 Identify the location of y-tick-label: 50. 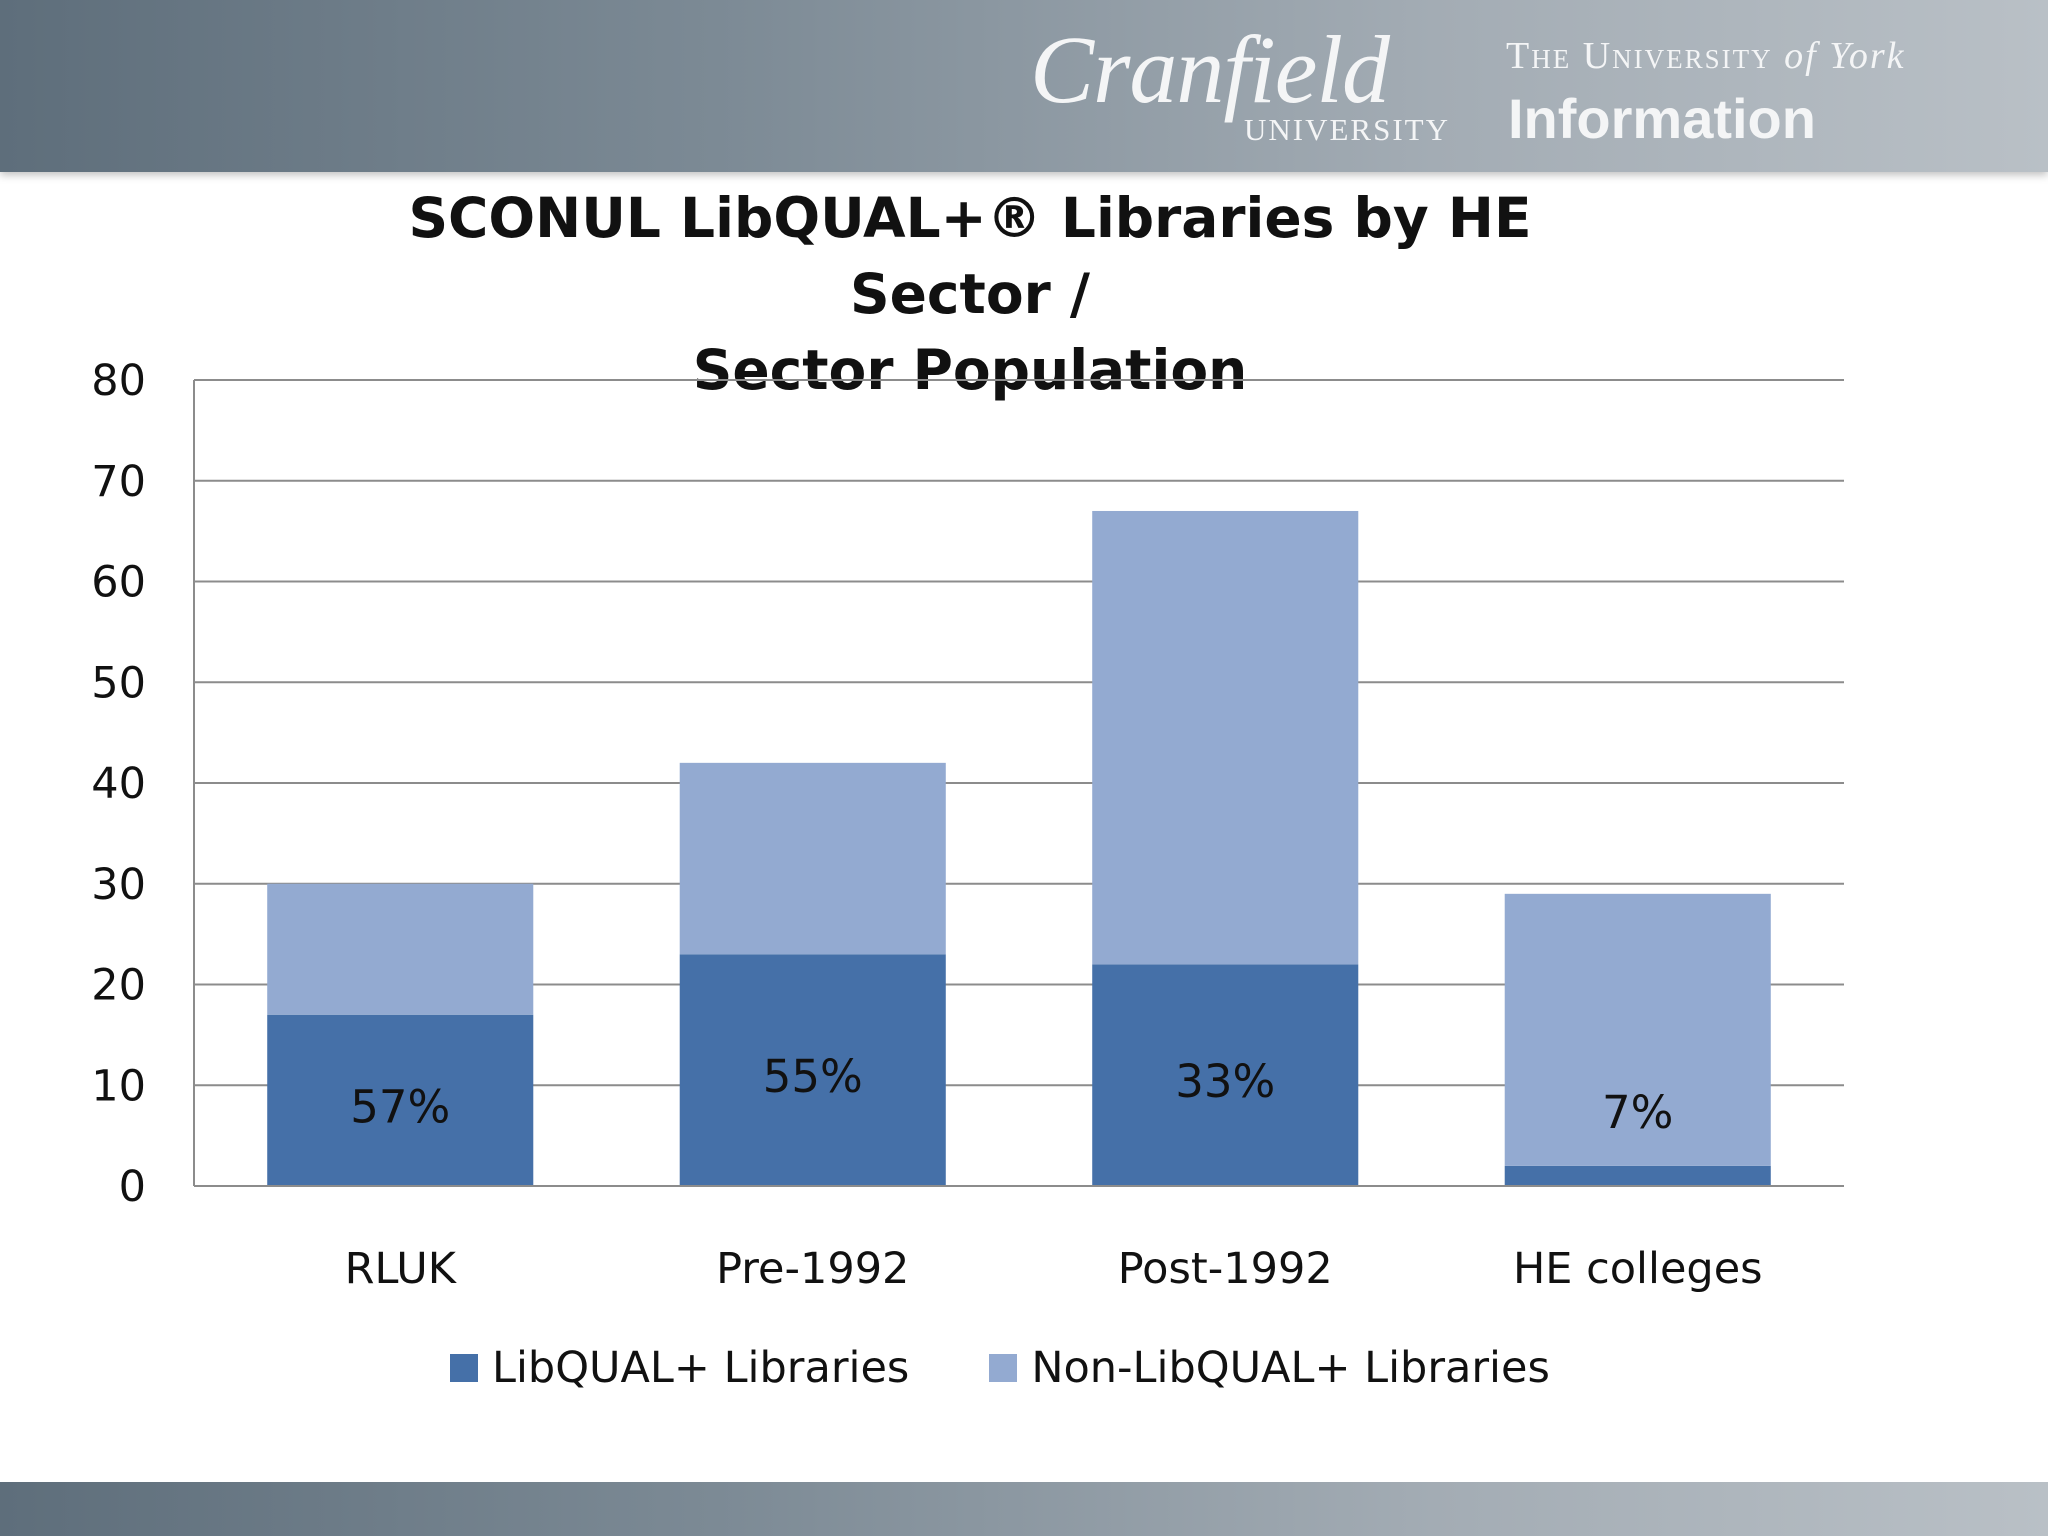
(118, 683).